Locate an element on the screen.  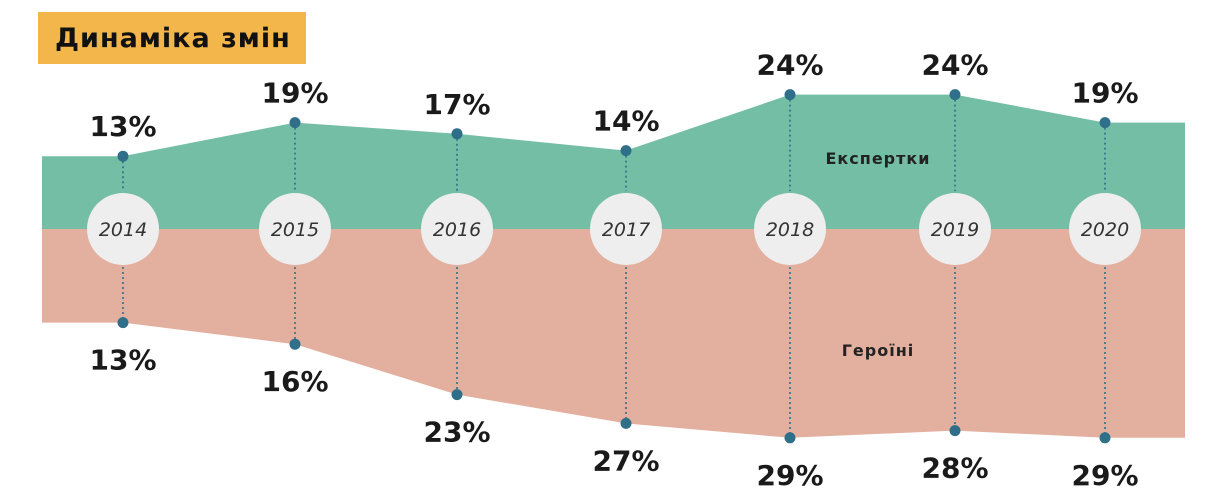
year-label: 2018 is located at coordinates (790, 230).